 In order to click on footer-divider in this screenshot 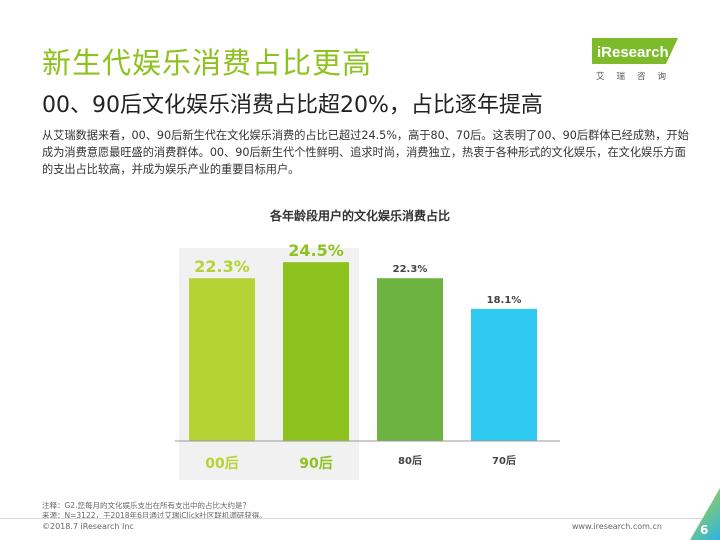, I will do `click(360, 518)`.